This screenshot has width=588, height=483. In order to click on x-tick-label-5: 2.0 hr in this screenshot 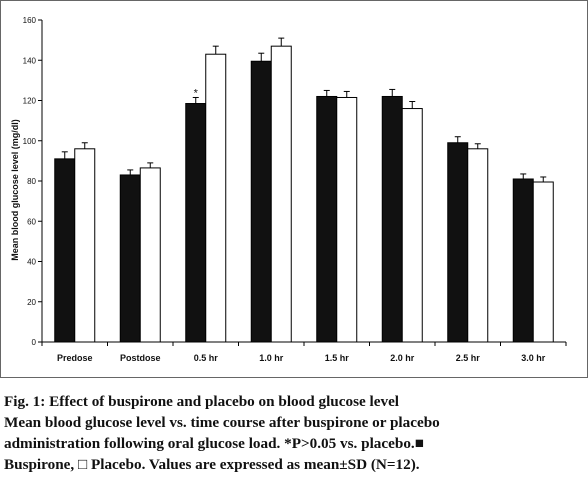, I will do `click(402, 358)`.